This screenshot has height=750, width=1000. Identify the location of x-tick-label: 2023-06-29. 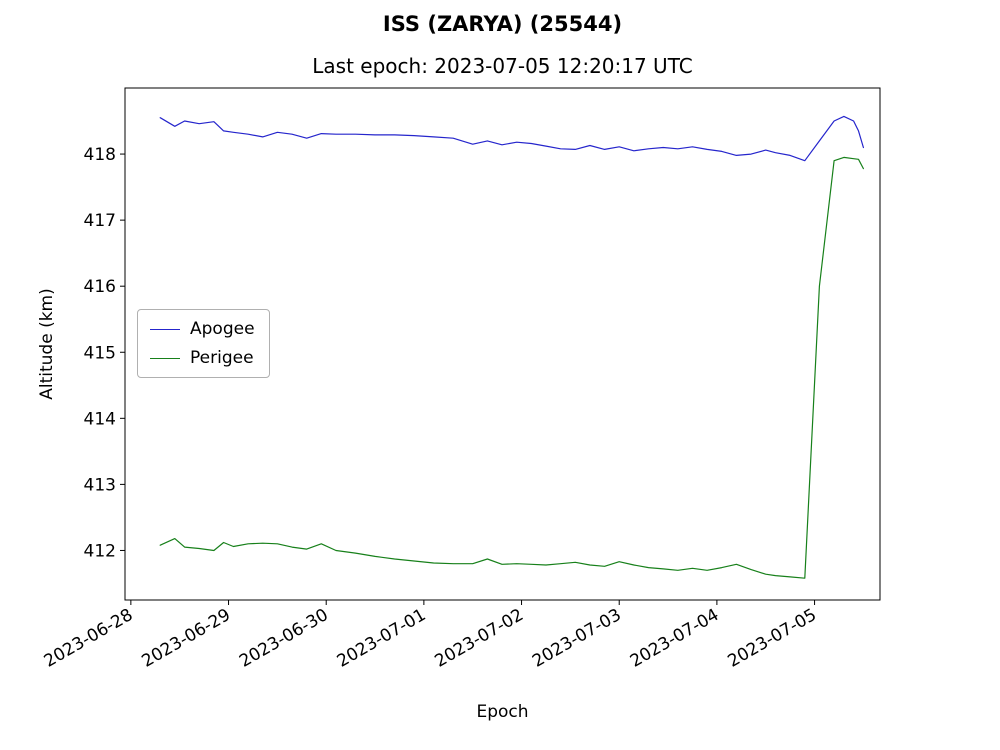
(186, 638).